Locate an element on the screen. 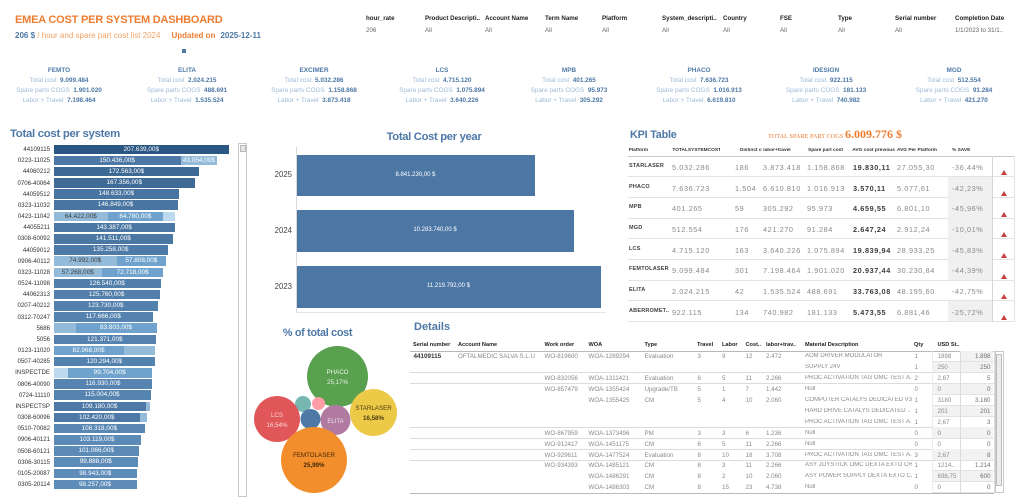  svg-text: 25,17% is located at coordinates (337, 382).